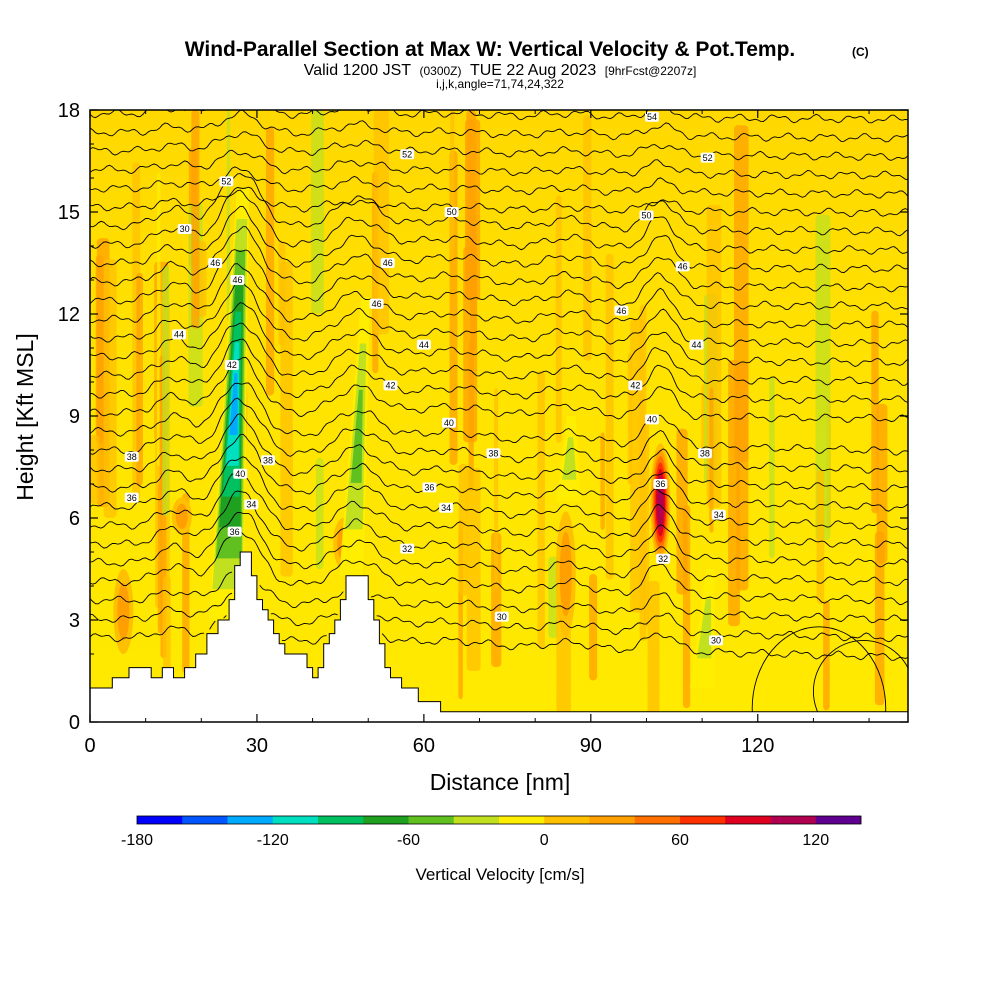 The height and width of the screenshot is (1000, 1000). I want to click on contour-label: 44, so click(696, 344).